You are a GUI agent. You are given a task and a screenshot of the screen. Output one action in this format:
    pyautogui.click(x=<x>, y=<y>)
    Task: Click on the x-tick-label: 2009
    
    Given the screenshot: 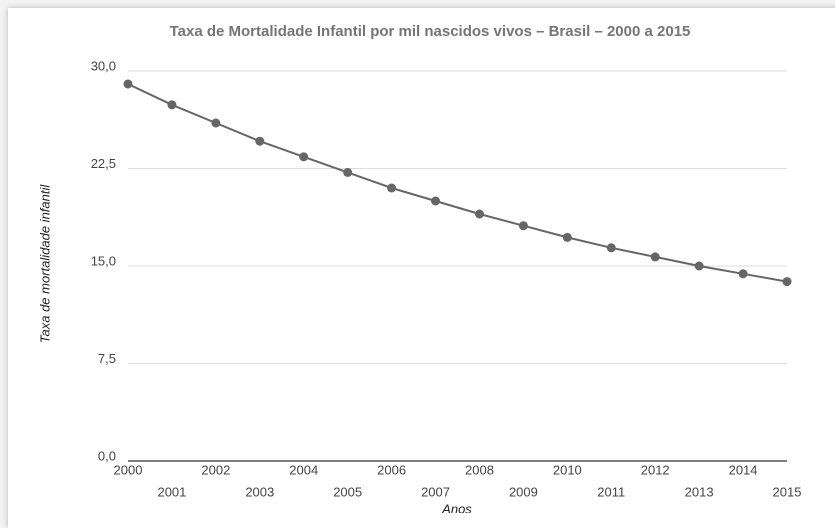 What is the action you would take?
    pyautogui.click(x=523, y=491)
    